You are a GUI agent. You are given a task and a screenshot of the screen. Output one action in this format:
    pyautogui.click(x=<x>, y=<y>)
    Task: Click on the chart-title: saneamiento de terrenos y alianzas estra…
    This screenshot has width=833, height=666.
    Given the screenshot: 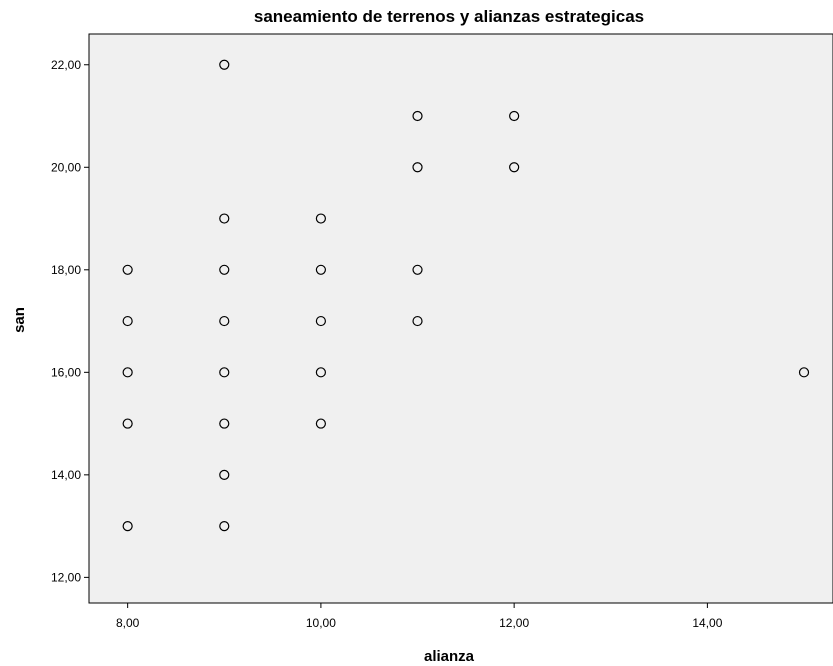 What is the action you would take?
    pyautogui.click(x=449, y=16)
    